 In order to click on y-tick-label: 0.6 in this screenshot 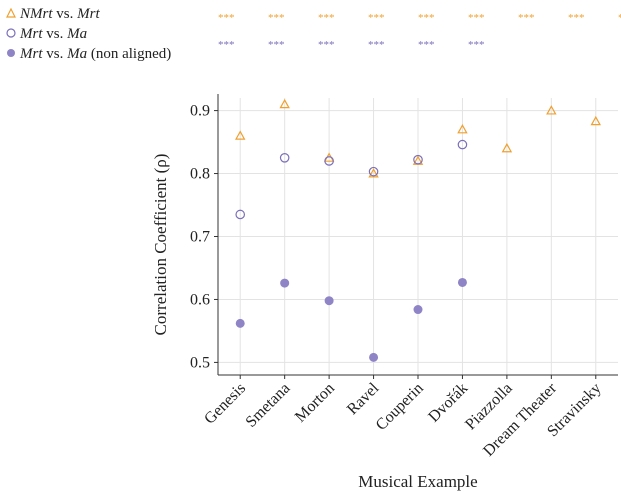, I will do `click(200, 299)`.